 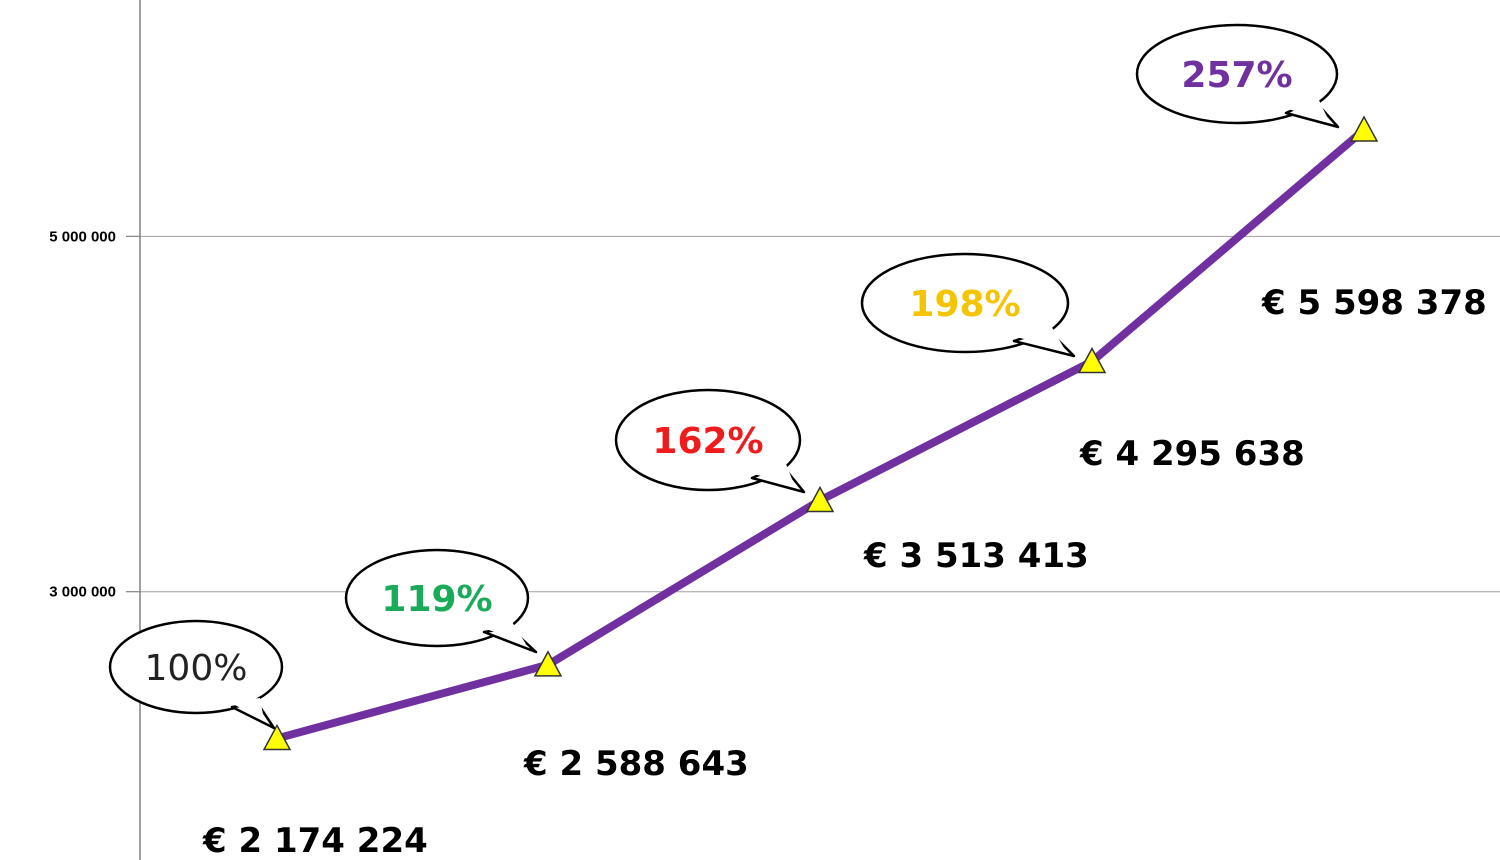 I want to click on percentage-annotation: 119%, so click(x=436, y=599).